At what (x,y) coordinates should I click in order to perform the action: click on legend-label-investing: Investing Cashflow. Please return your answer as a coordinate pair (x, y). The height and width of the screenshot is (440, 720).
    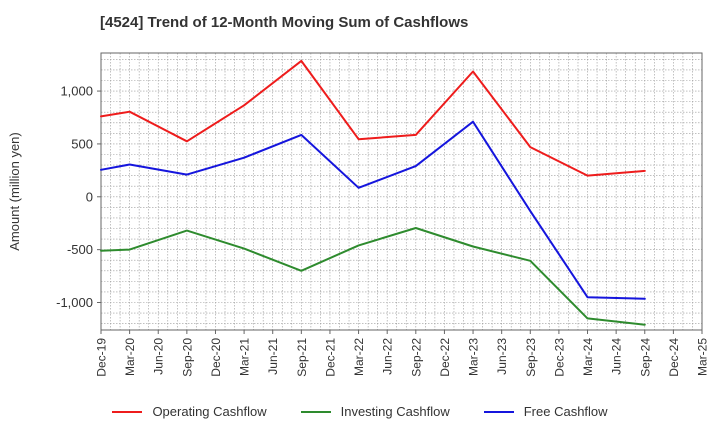
    Looking at the image, I should click on (395, 411).